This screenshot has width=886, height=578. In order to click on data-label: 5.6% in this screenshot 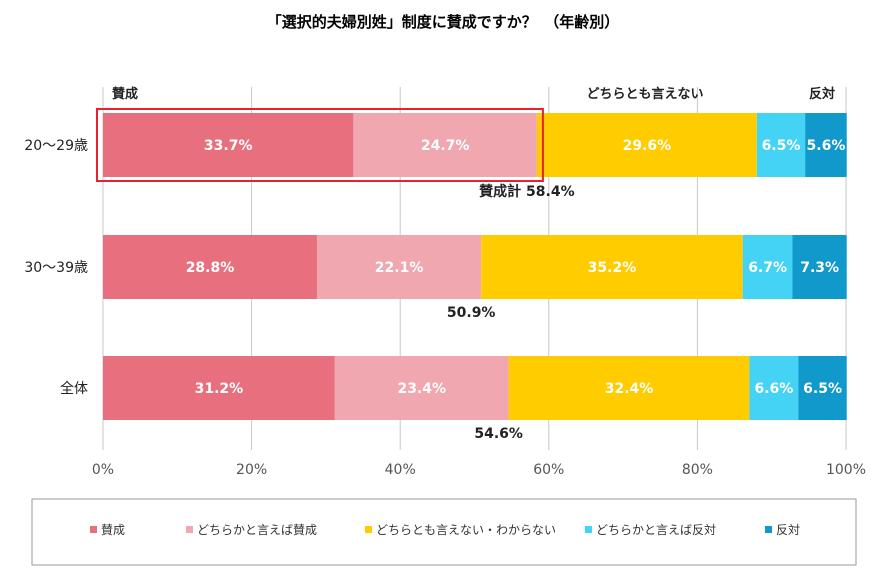, I will do `click(826, 146)`.